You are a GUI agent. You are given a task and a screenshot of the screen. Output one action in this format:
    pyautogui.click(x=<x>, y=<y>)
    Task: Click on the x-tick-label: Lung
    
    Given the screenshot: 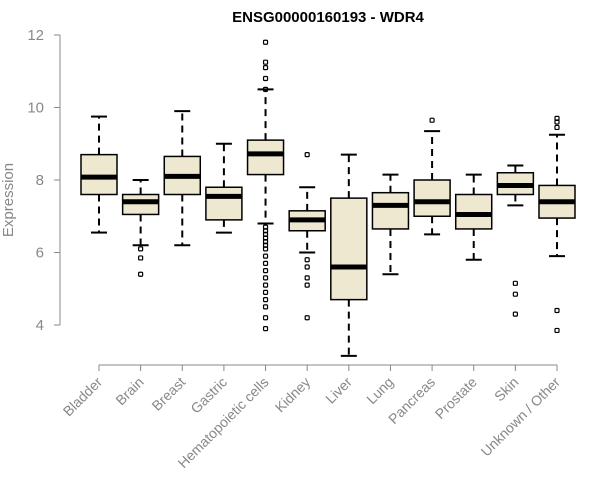 What is the action you would take?
    pyautogui.click(x=379, y=390)
    